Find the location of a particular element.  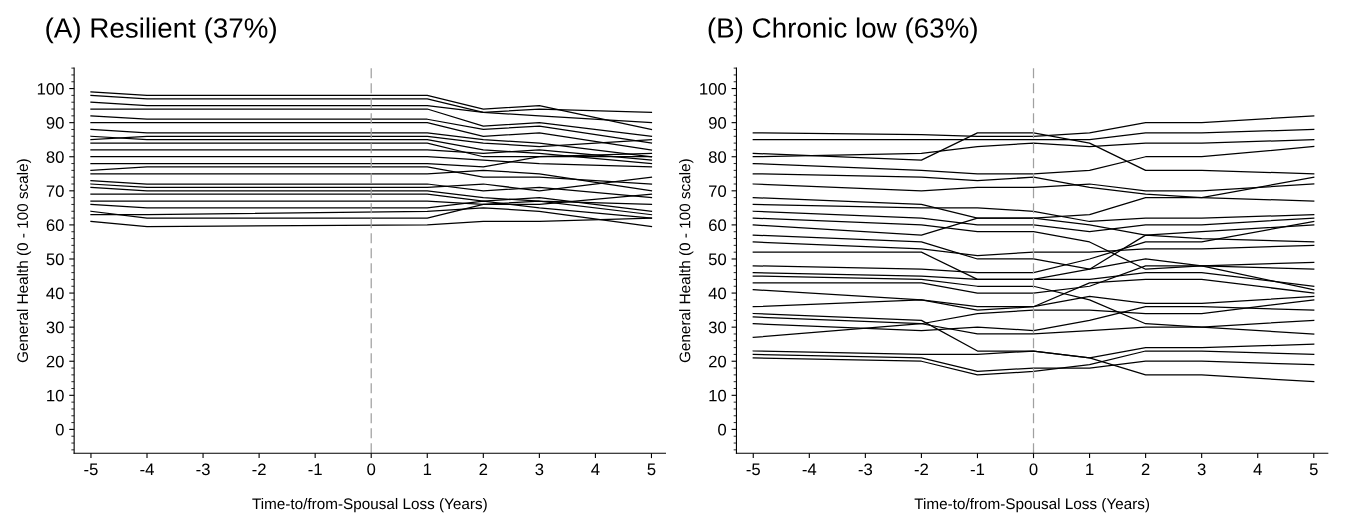

chart-title: (A) Resilient (37%) is located at coordinates (161, 30).